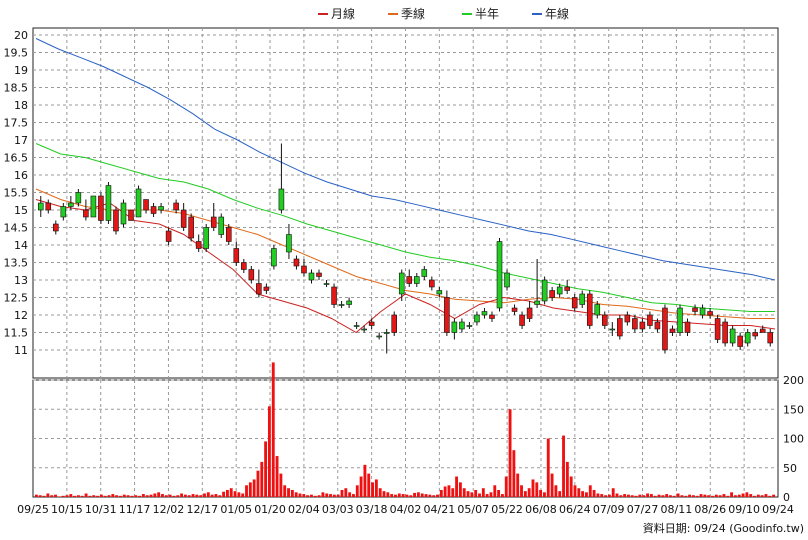 The width and height of the screenshot is (808, 540). I want to click on x-tick-label: 12/02, so click(169, 509).